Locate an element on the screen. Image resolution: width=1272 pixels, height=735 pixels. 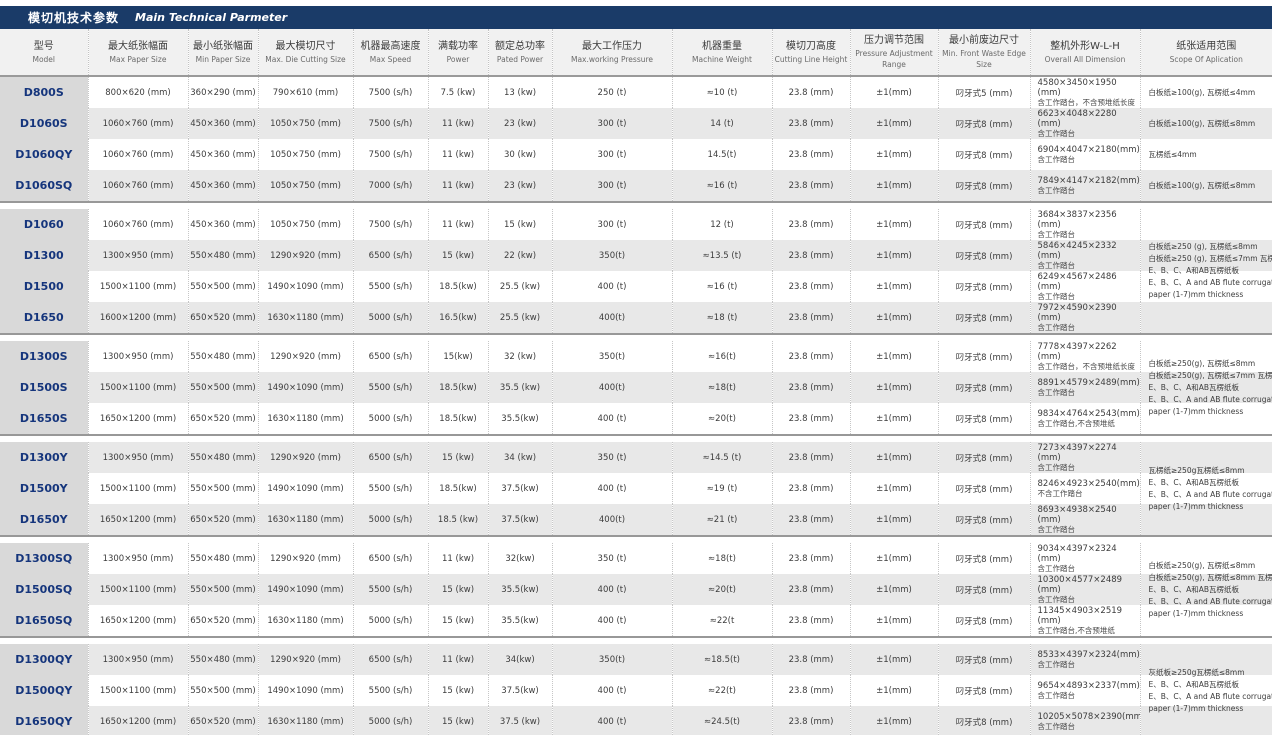
spec-value-cell: 34 (kw) is located at coordinates (519, 457).